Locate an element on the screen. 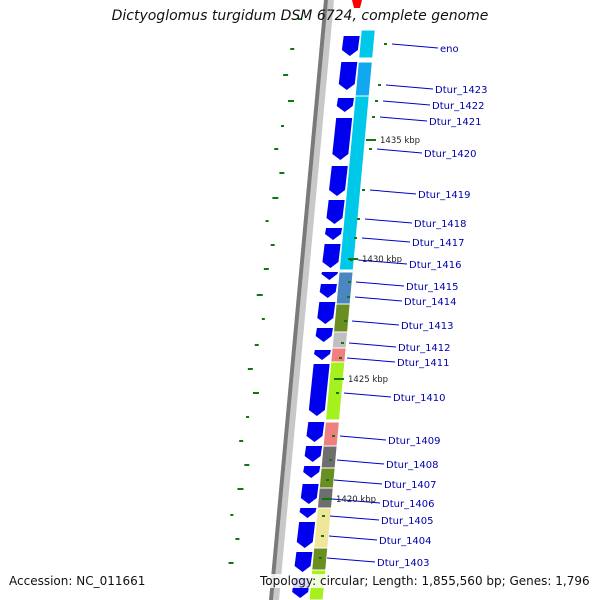  scale-label: 1420 kbp is located at coordinates (356, 500).